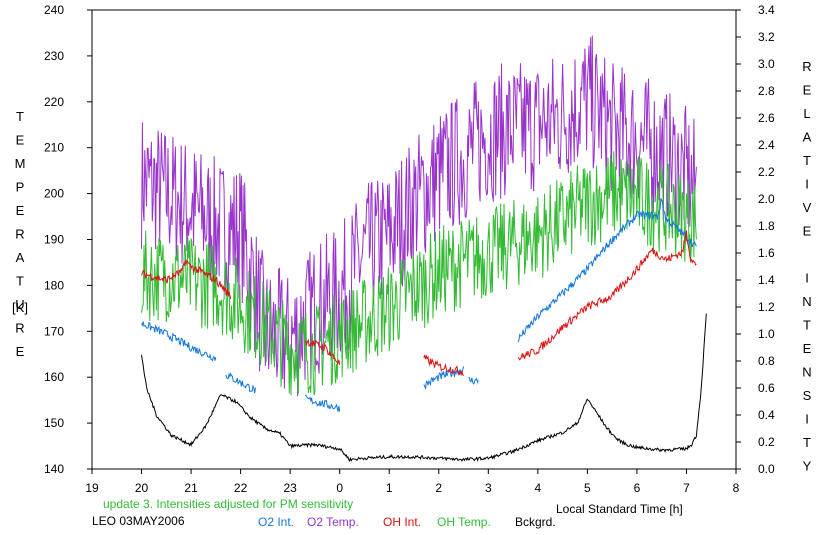  Describe the element at coordinates (54, 285) in the screenshot. I see `y-left-tick-label: 180` at that location.